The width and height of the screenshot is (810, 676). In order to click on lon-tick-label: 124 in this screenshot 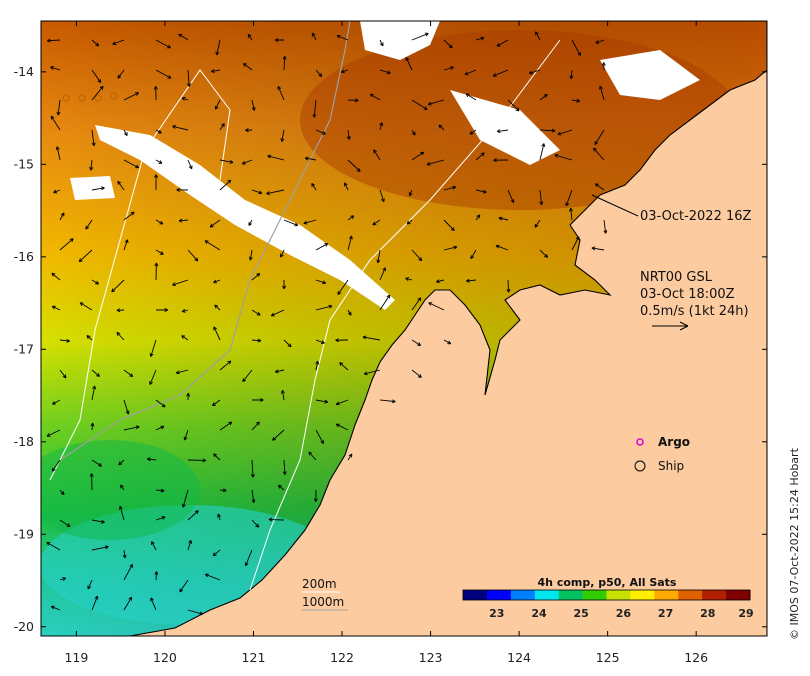, I will do `click(519, 657)`.